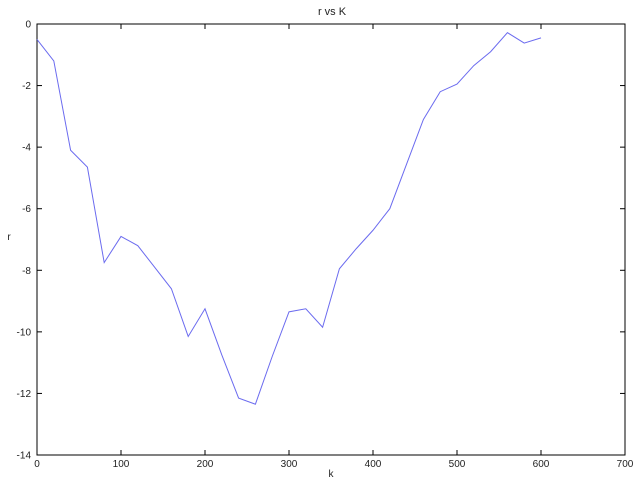 The height and width of the screenshot is (480, 640). Describe the element at coordinates (332, 12) in the screenshot. I see `chart-title: r vs K` at that location.